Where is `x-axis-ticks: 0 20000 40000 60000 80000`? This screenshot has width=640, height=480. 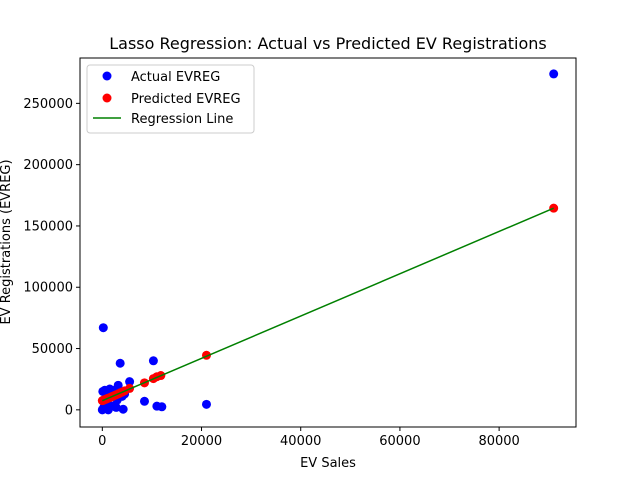
x-axis-ticks: 0 20000 40000 60000 80000 is located at coordinates (309, 438).